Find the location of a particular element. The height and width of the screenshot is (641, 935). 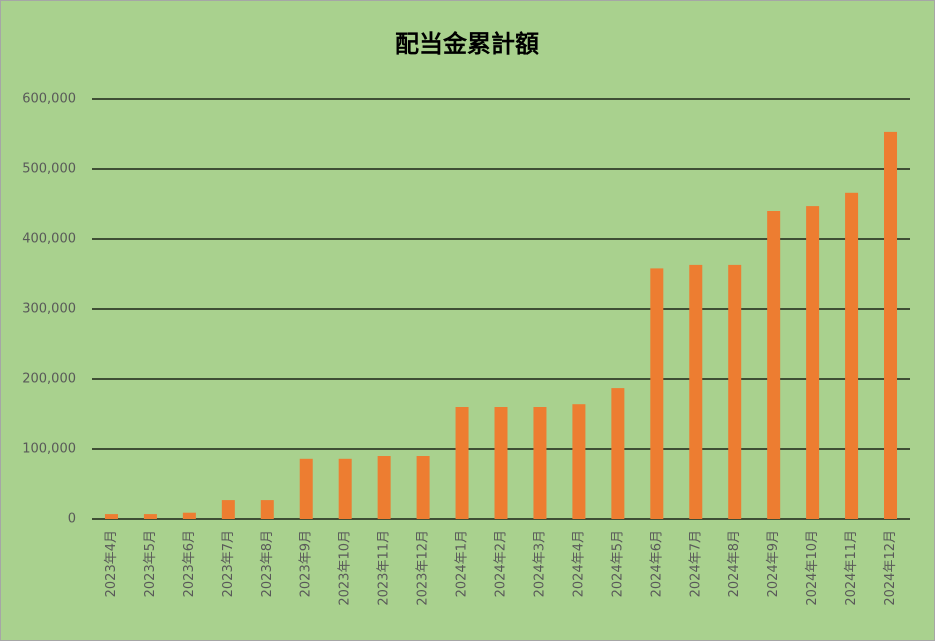

x-tick-label: 2024年4月 is located at coordinates (578, 563).